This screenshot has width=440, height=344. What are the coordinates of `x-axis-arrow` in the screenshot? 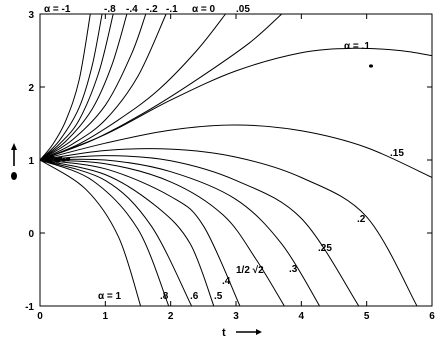 It's located at (249, 332).